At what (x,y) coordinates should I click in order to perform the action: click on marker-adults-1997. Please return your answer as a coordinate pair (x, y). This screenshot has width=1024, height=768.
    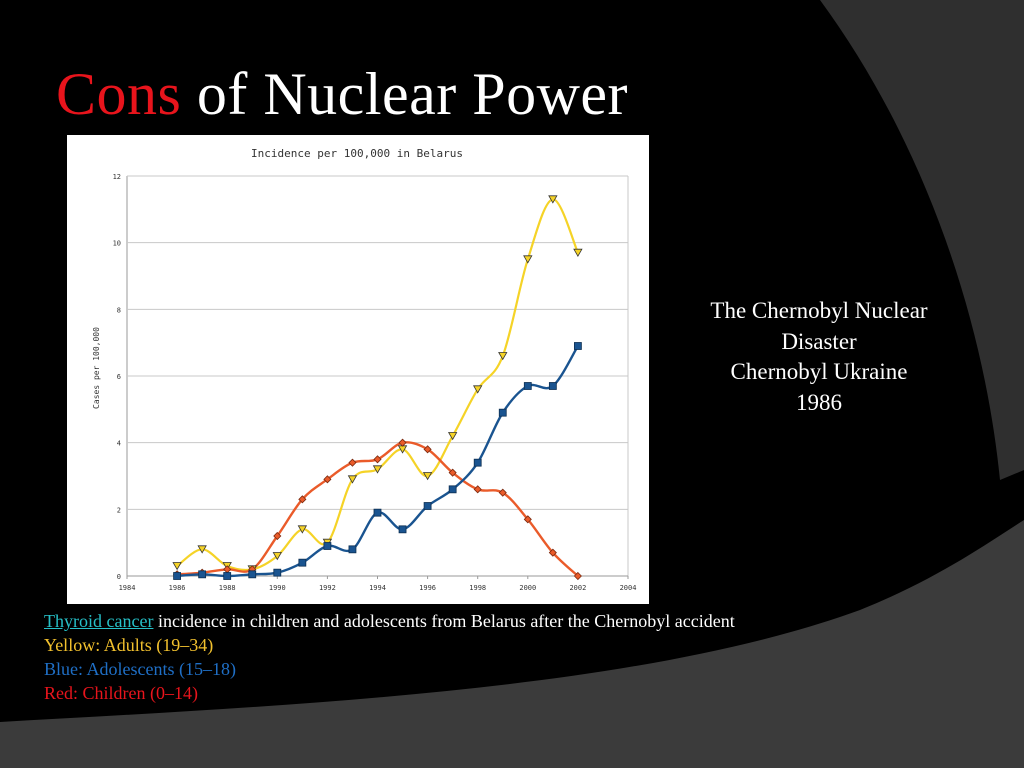
    Looking at the image, I should click on (452, 436).